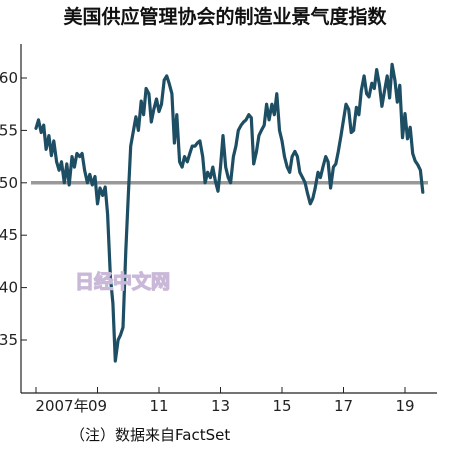 This screenshot has height=454, width=450. I want to click on x-tick-label: 2007年, so click(61, 406).